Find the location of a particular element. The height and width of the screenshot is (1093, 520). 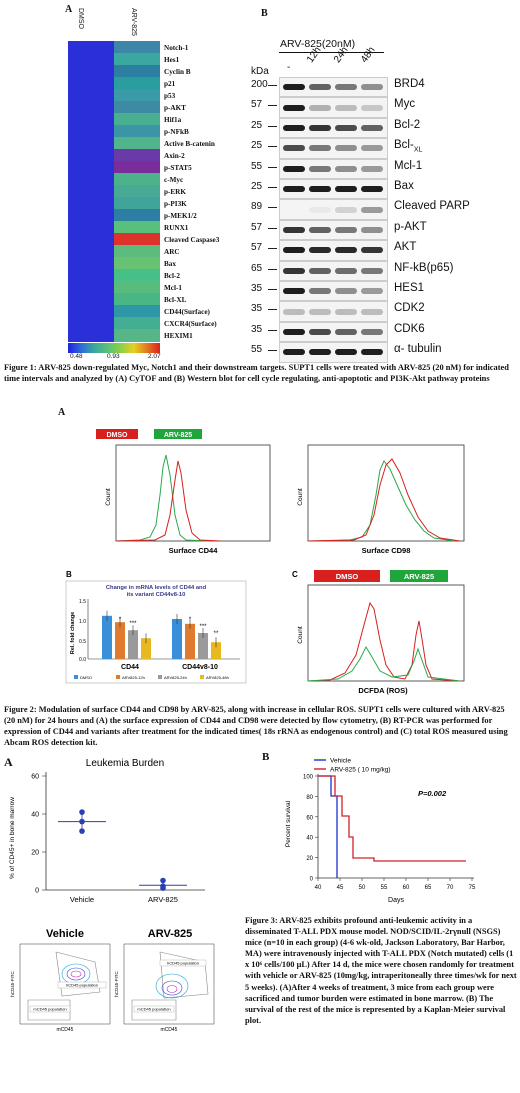

bar-legend-label: ARV825-24h is located at coordinates (175, 677).